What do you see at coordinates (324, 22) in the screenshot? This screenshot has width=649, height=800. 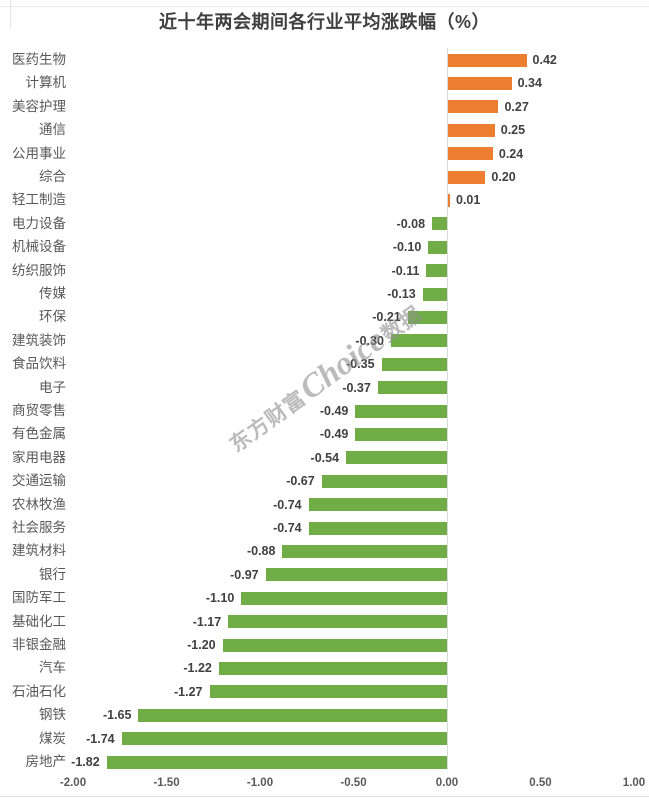 I see `chart-title: 近十年两会期间各行业平均涨跌幅（%）` at bounding box center [324, 22].